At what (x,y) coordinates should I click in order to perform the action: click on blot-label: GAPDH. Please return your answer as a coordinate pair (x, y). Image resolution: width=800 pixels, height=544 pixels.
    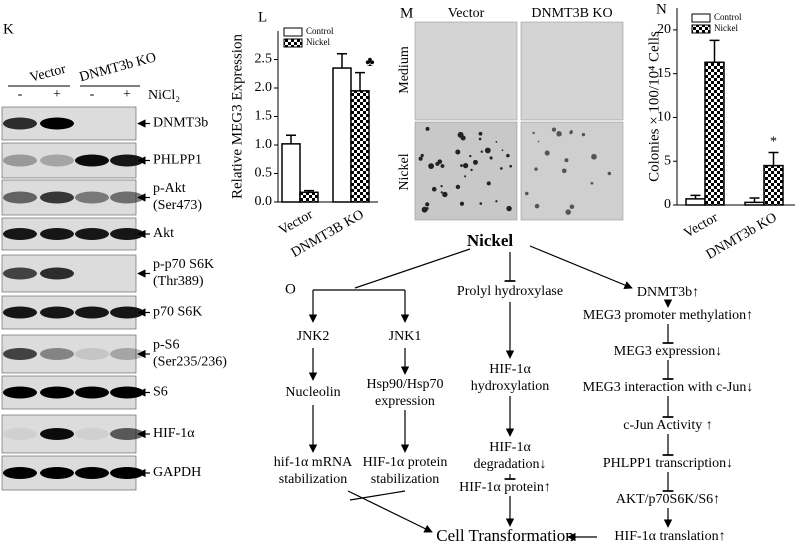
    Looking at the image, I should click on (177, 472).